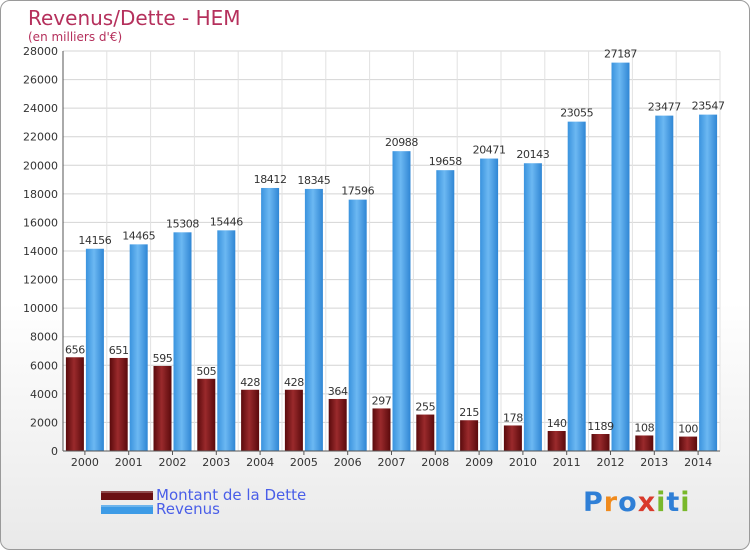 The height and width of the screenshot is (550, 750). Describe the element at coordinates (163, 358) in the screenshot. I see `data-label-dette: 595` at that location.